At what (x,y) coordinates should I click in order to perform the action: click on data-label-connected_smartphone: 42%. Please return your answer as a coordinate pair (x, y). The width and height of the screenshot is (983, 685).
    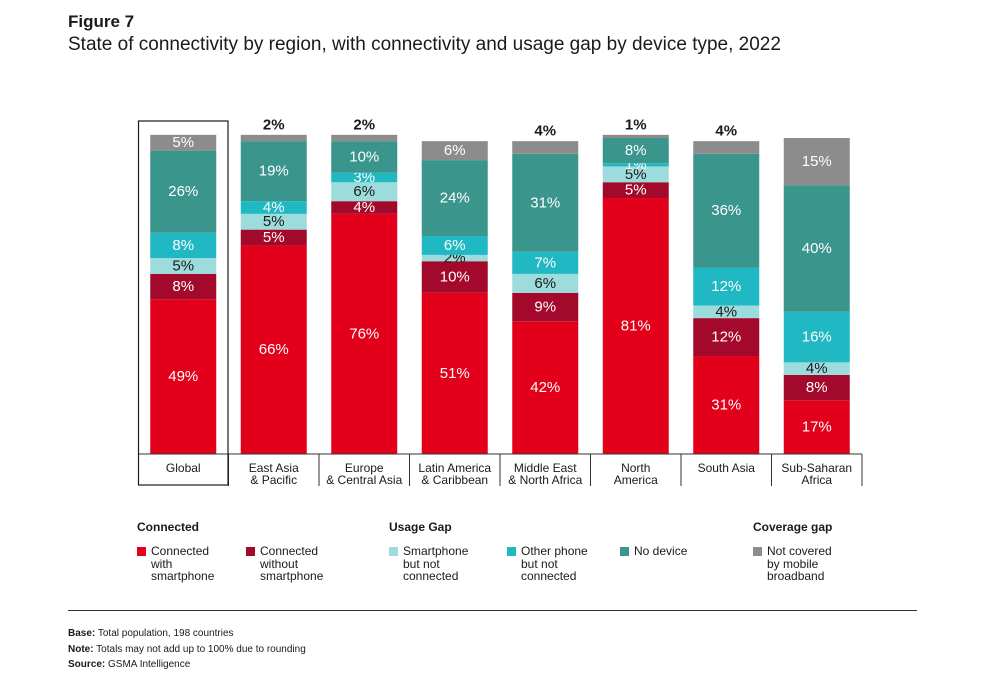
    Looking at the image, I should click on (545, 387).